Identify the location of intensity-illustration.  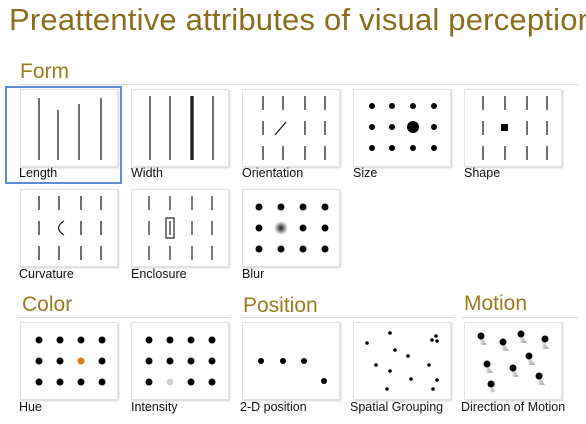
(180, 361).